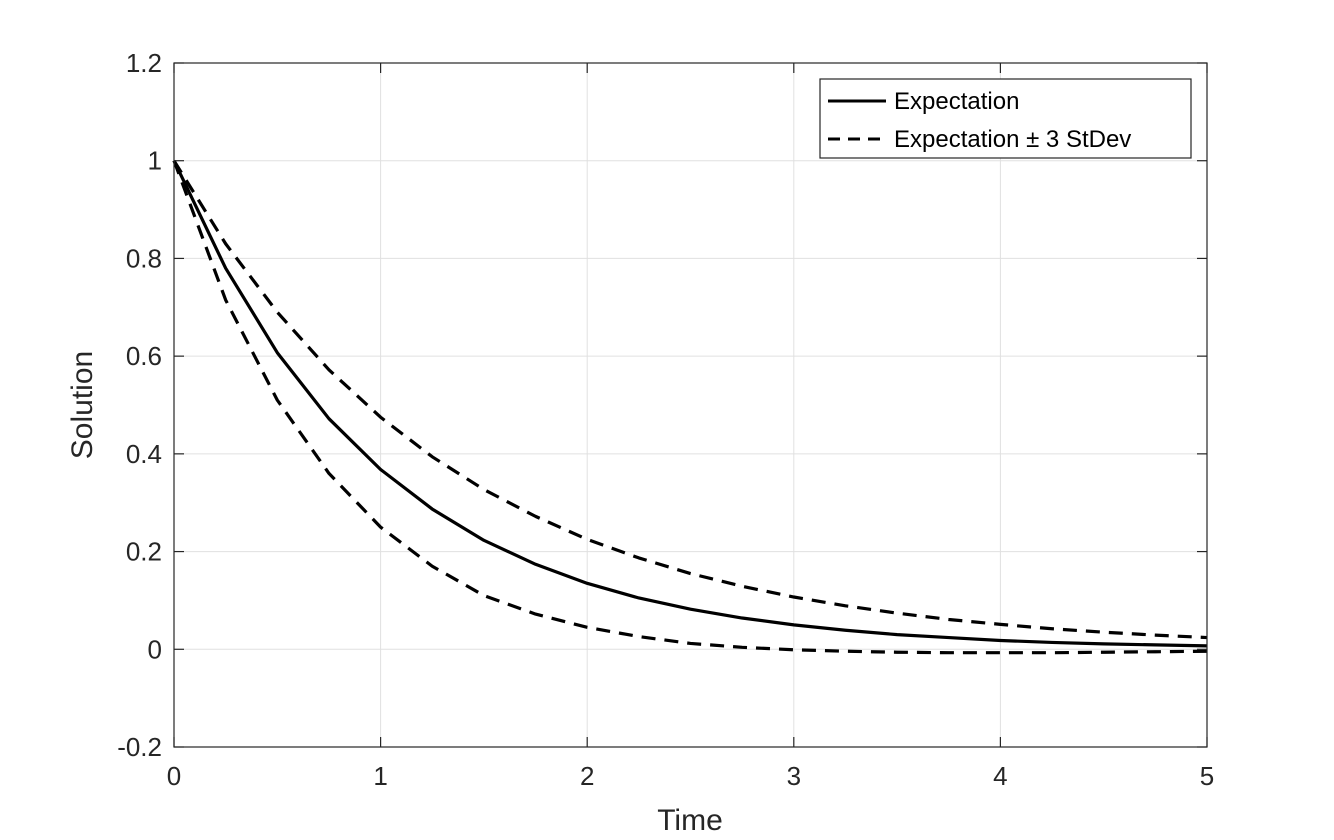  Describe the element at coordinates (690, 820) in the screenshot. I see `x-axis-label: Time` at that location.